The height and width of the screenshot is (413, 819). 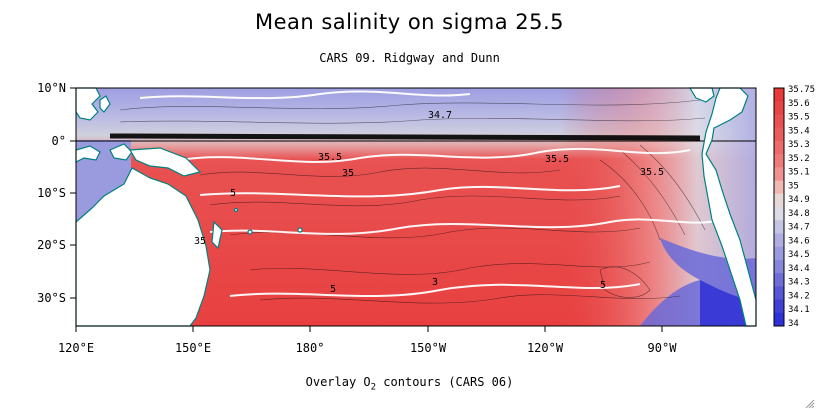 I want to click on lon-tick-label: 150°E, so click(x=193, y=348).